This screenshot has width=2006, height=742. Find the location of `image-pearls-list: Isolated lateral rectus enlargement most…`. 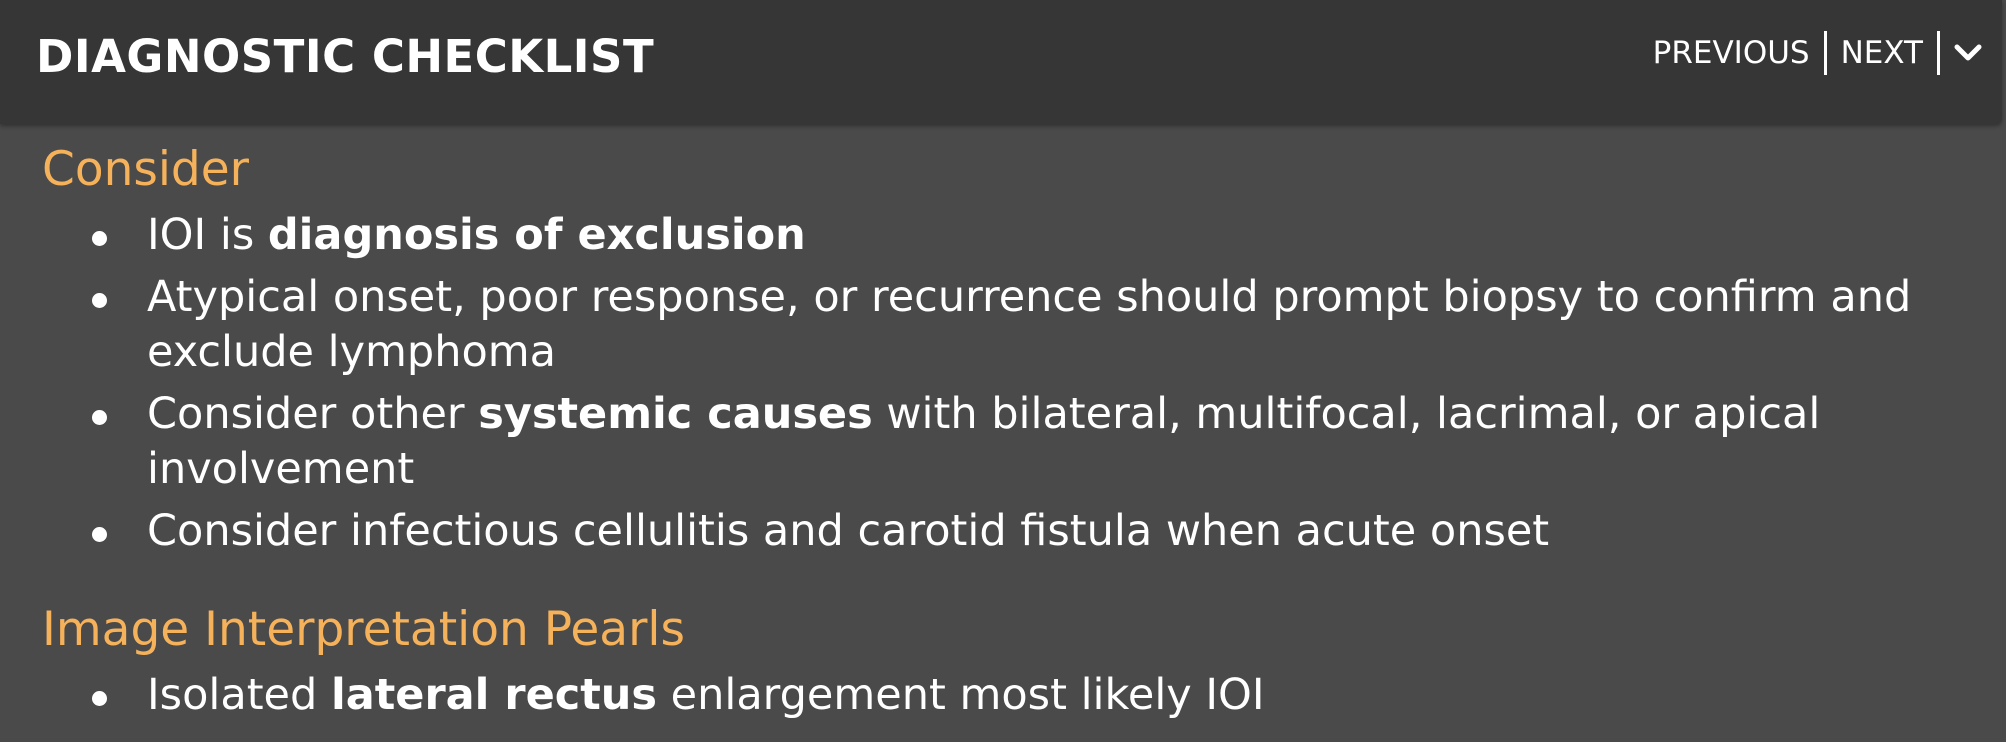

image-pearls-list: Isolated lateral rectus enlargement most… is located at coordinates (980, 699).